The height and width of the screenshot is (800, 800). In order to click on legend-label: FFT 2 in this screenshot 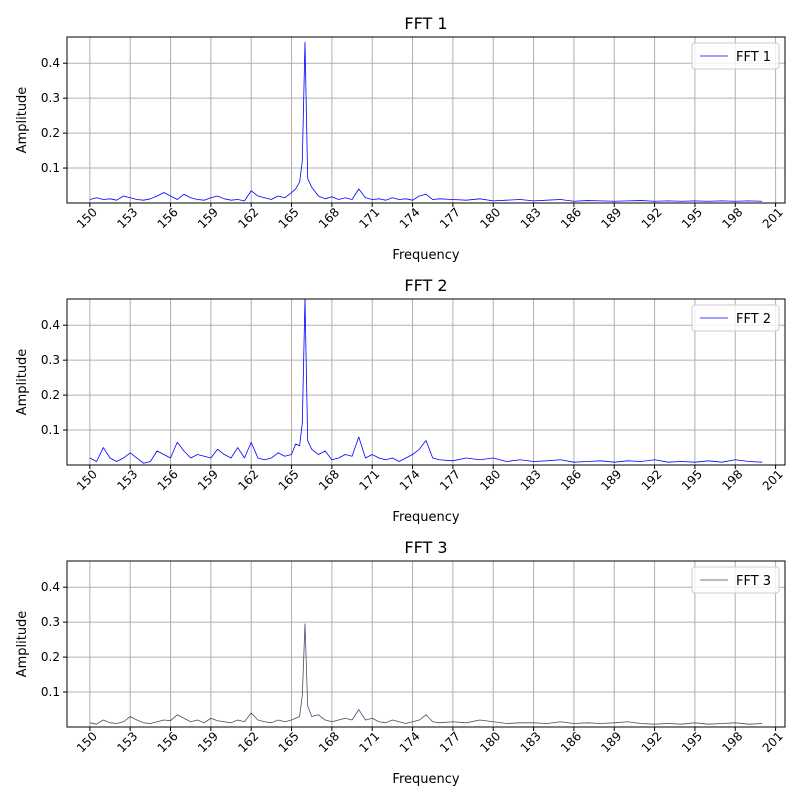, I will do `click(753, 319)`.